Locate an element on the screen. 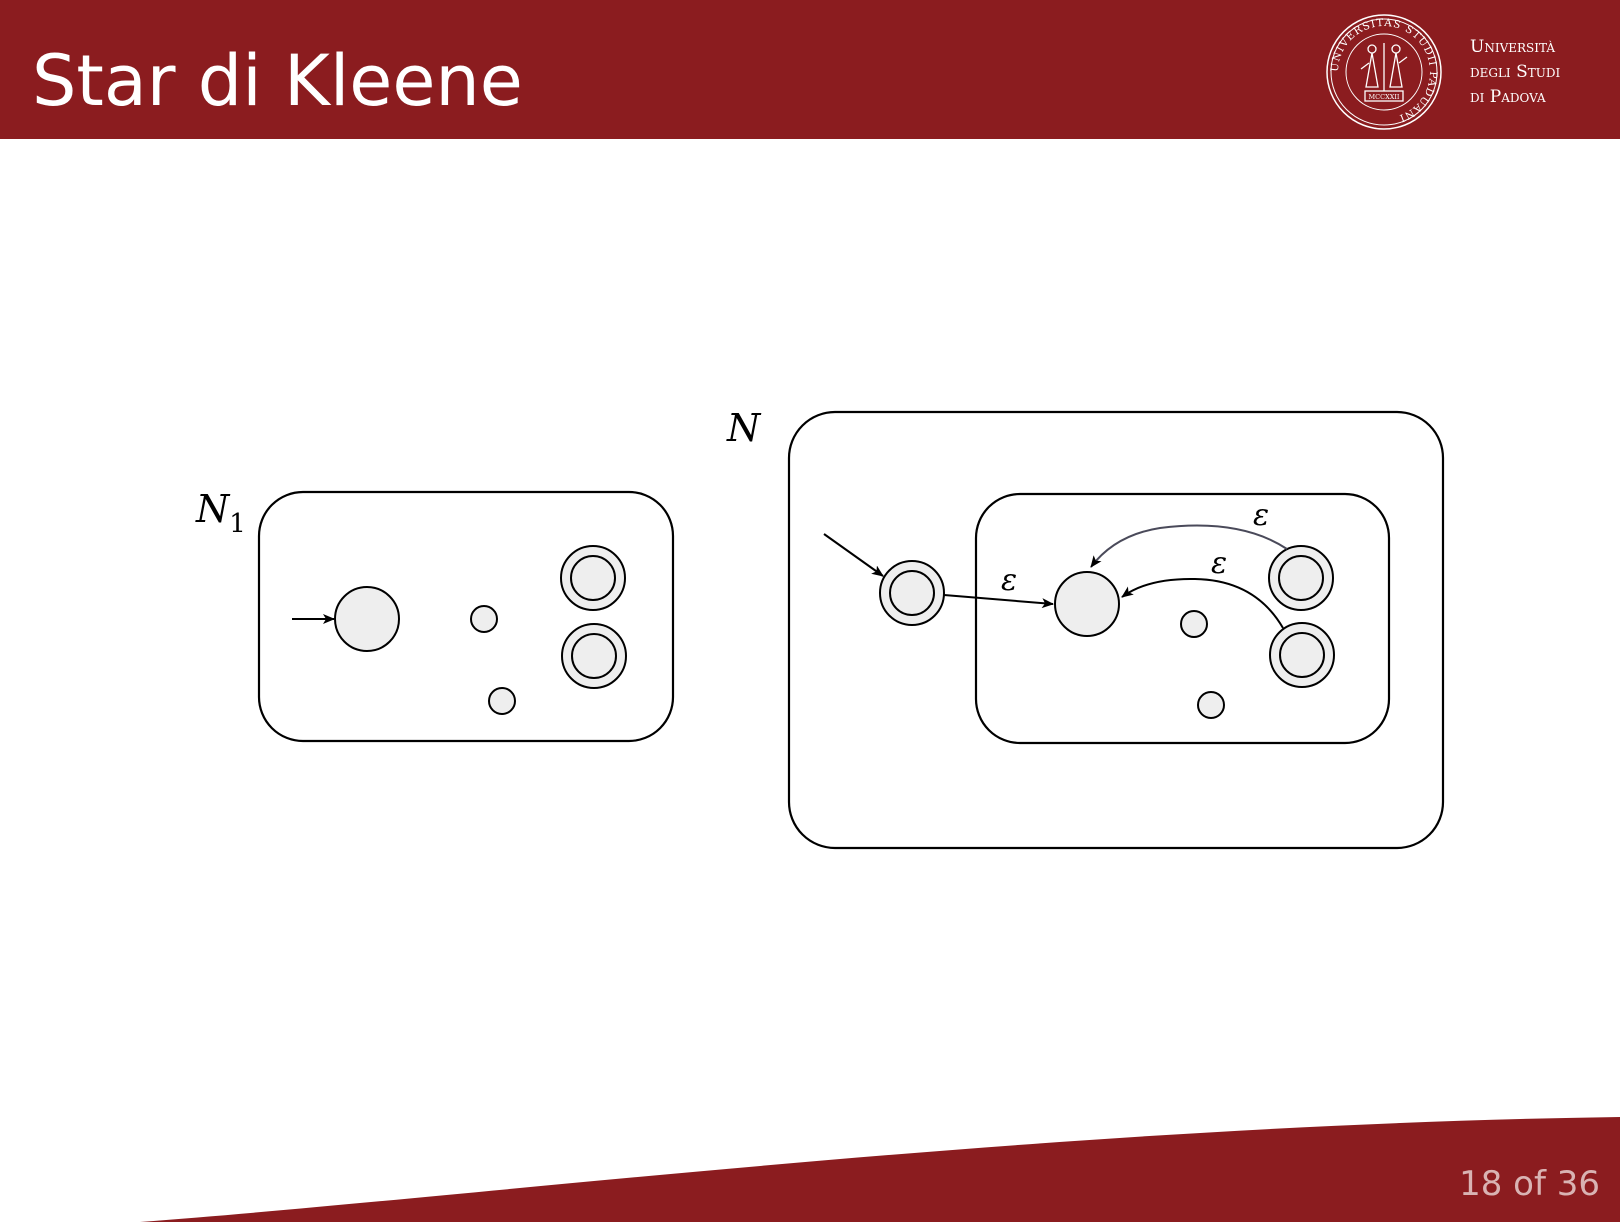 The width and height of the screenshot is (1620, 1222). page-number: 18 of 36 is located at coordinates (1529, 1184).